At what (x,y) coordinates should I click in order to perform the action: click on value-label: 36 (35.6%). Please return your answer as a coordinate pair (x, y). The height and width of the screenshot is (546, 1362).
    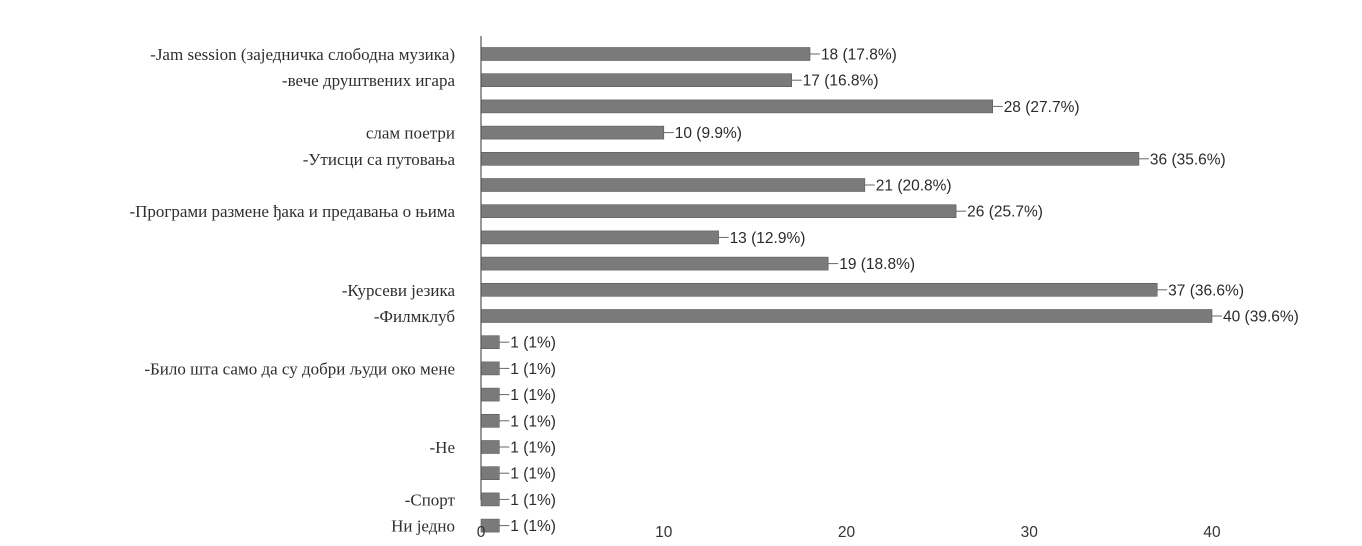
    Looking at the image, I should click on (1188, 159).